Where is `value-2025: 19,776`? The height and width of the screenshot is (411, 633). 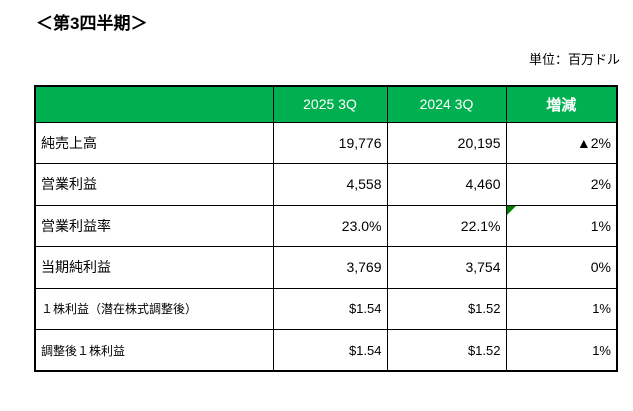
value-2025: 19,776 is located at coordinates (330, 142).